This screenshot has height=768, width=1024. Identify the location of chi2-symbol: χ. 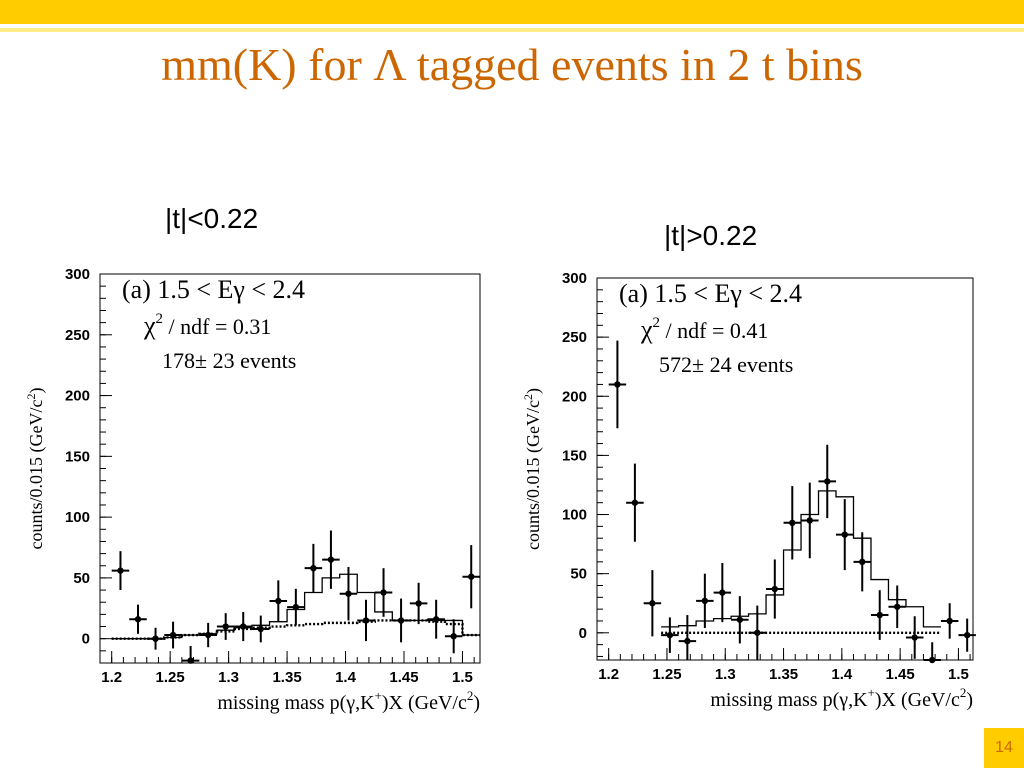
(646, 329).